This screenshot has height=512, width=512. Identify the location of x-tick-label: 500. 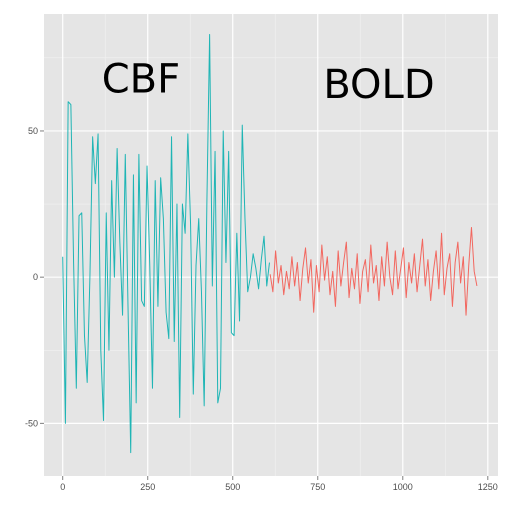
(232, 487).